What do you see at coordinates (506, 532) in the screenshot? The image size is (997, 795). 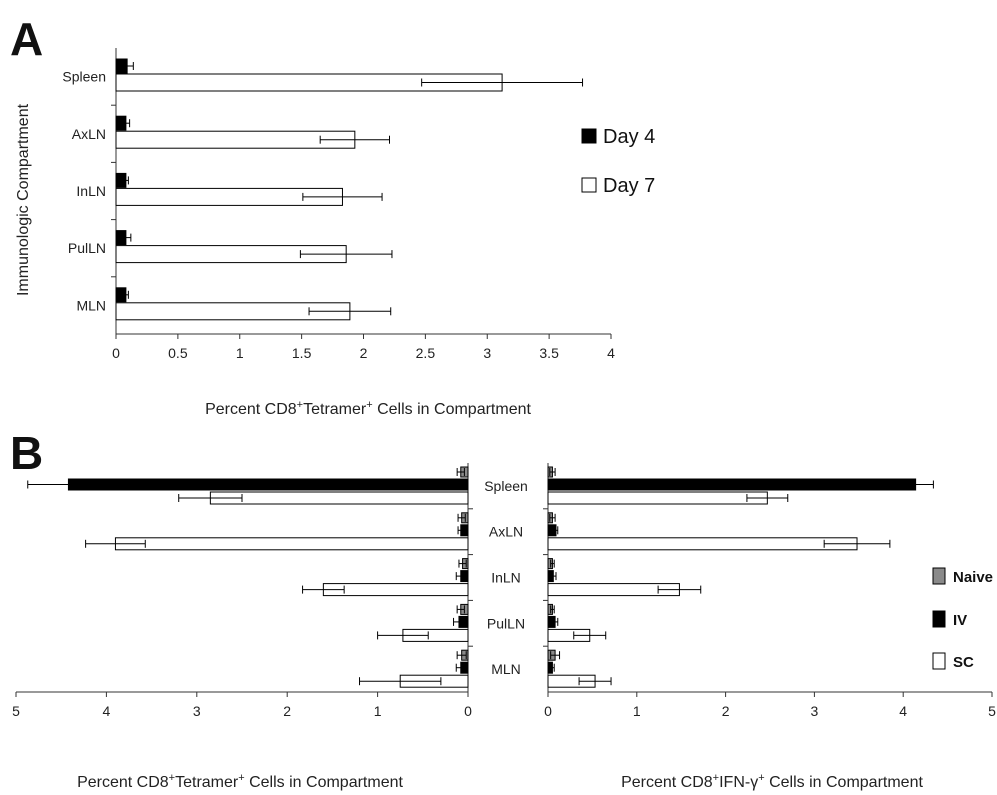 I see `panel-b-category-label: AxLN` at bounding box center [506, 532].